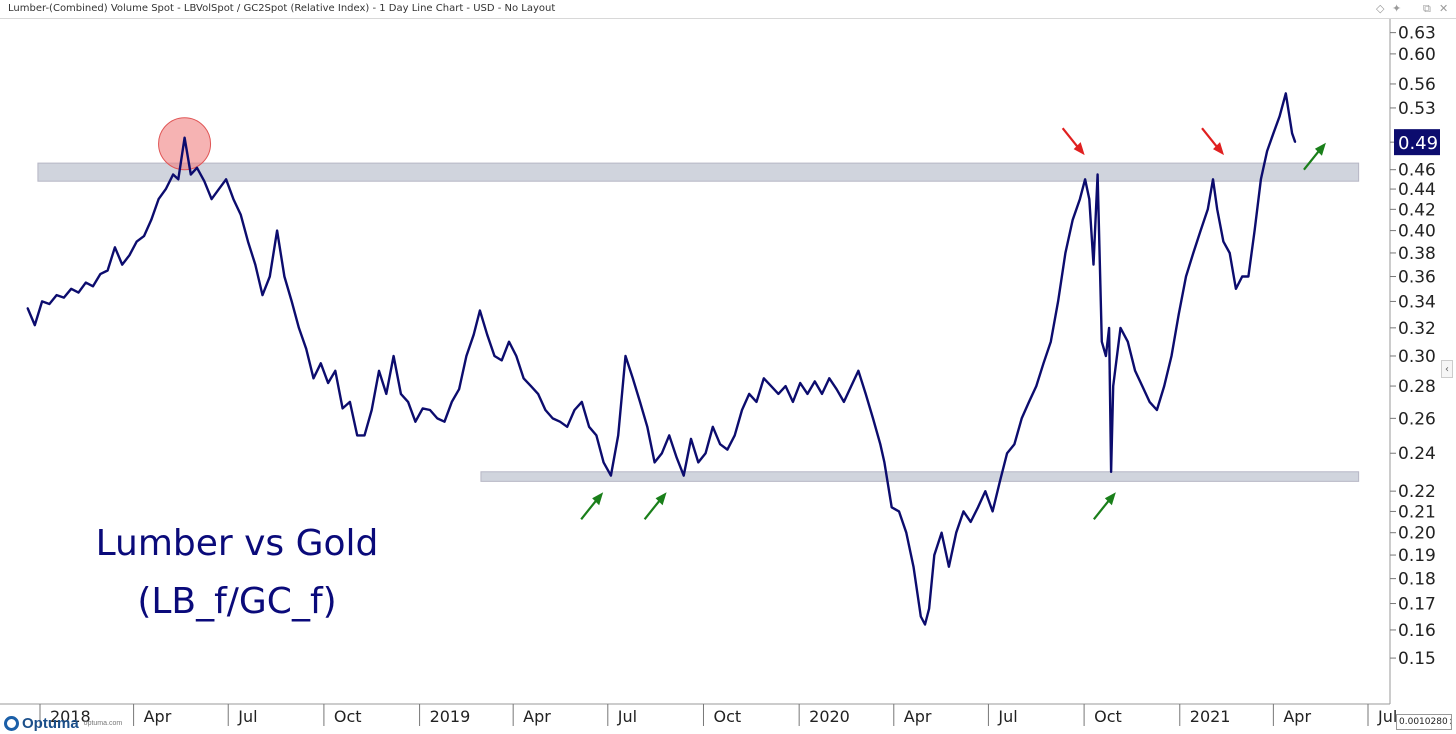 The height and width of the screenshot is (734, 1456). Describe the element at coordinates (1417, 55) in the screenshot. I see `y-tick-label: 0.60` at that location.